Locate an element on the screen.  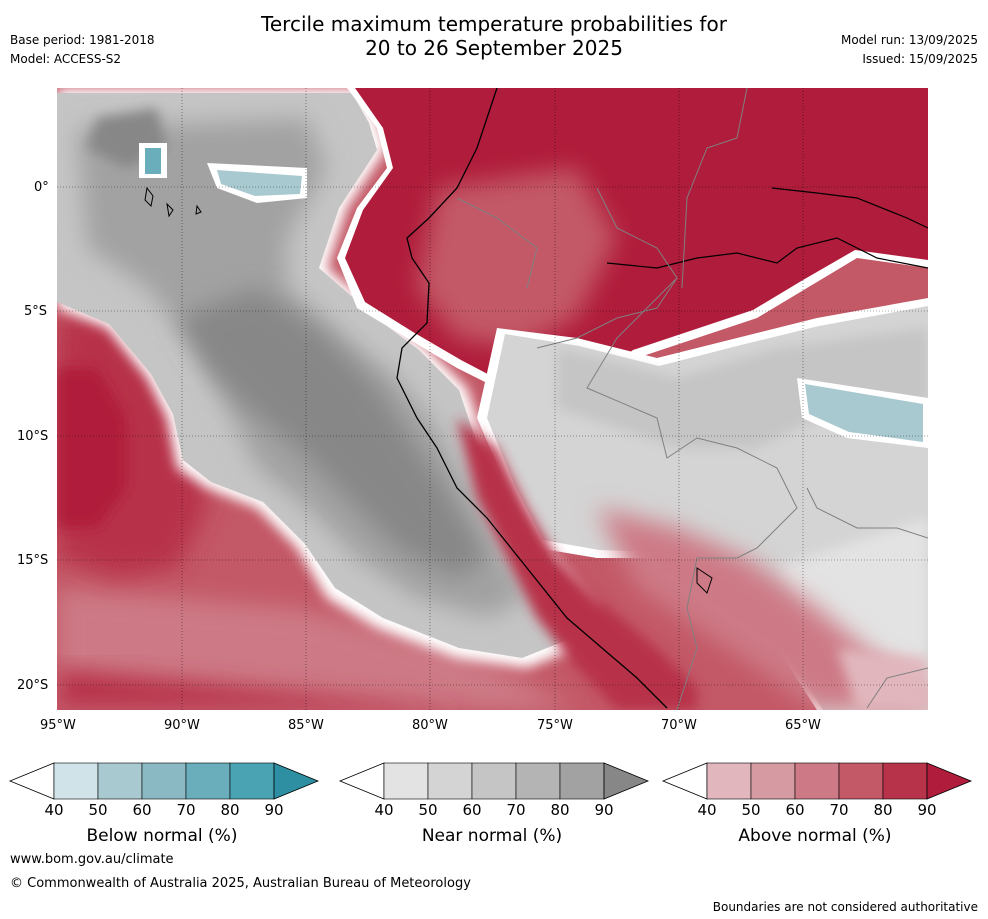
colorbar-above-label: Above normal (%) is located at coordinates (815, 836).